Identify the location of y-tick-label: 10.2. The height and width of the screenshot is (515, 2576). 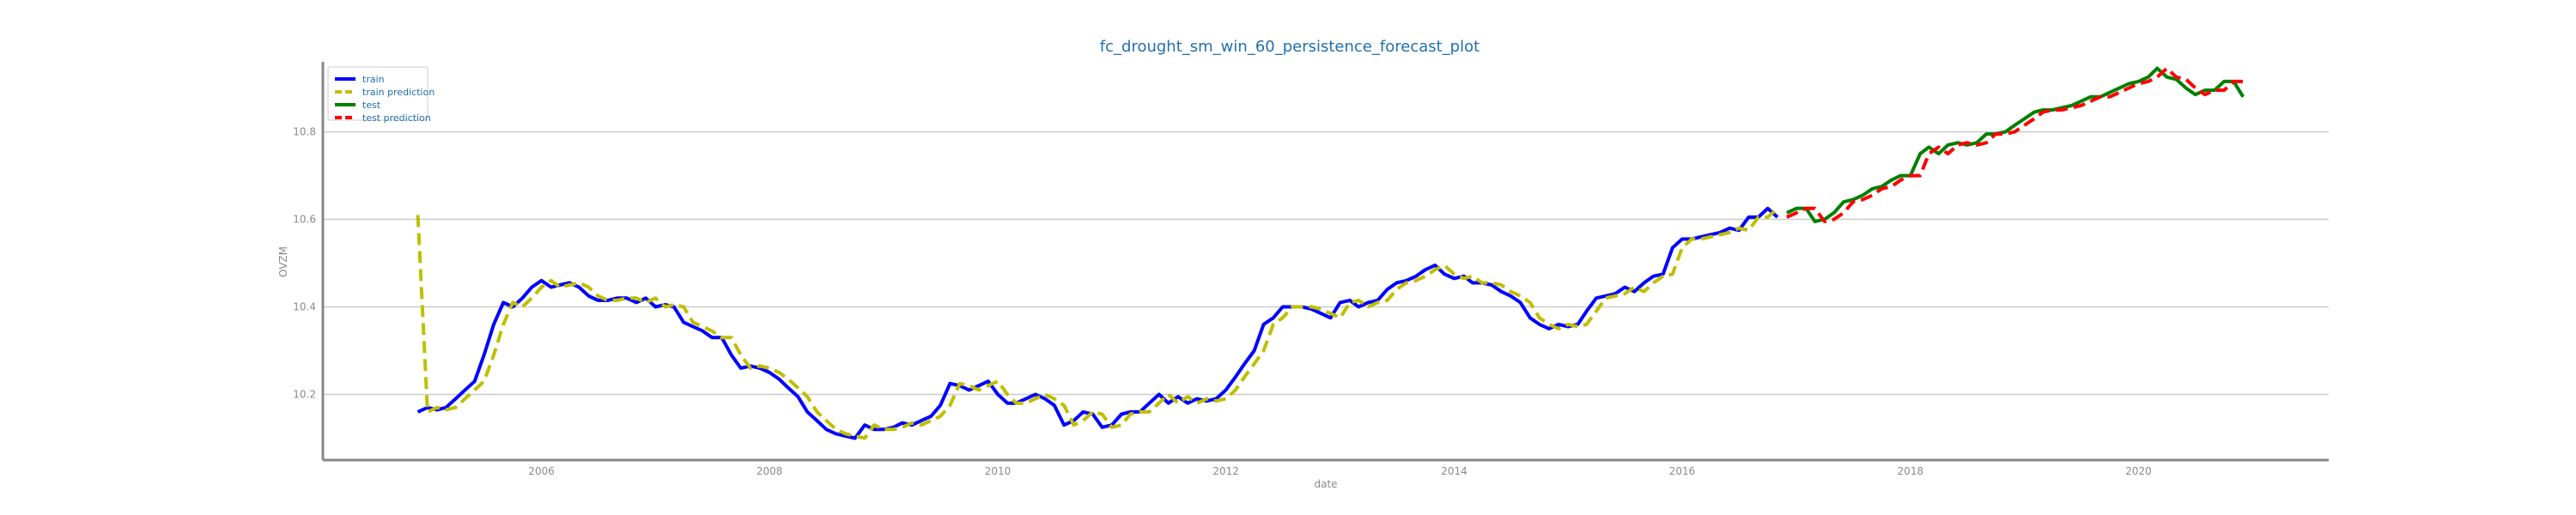
(304, 395).